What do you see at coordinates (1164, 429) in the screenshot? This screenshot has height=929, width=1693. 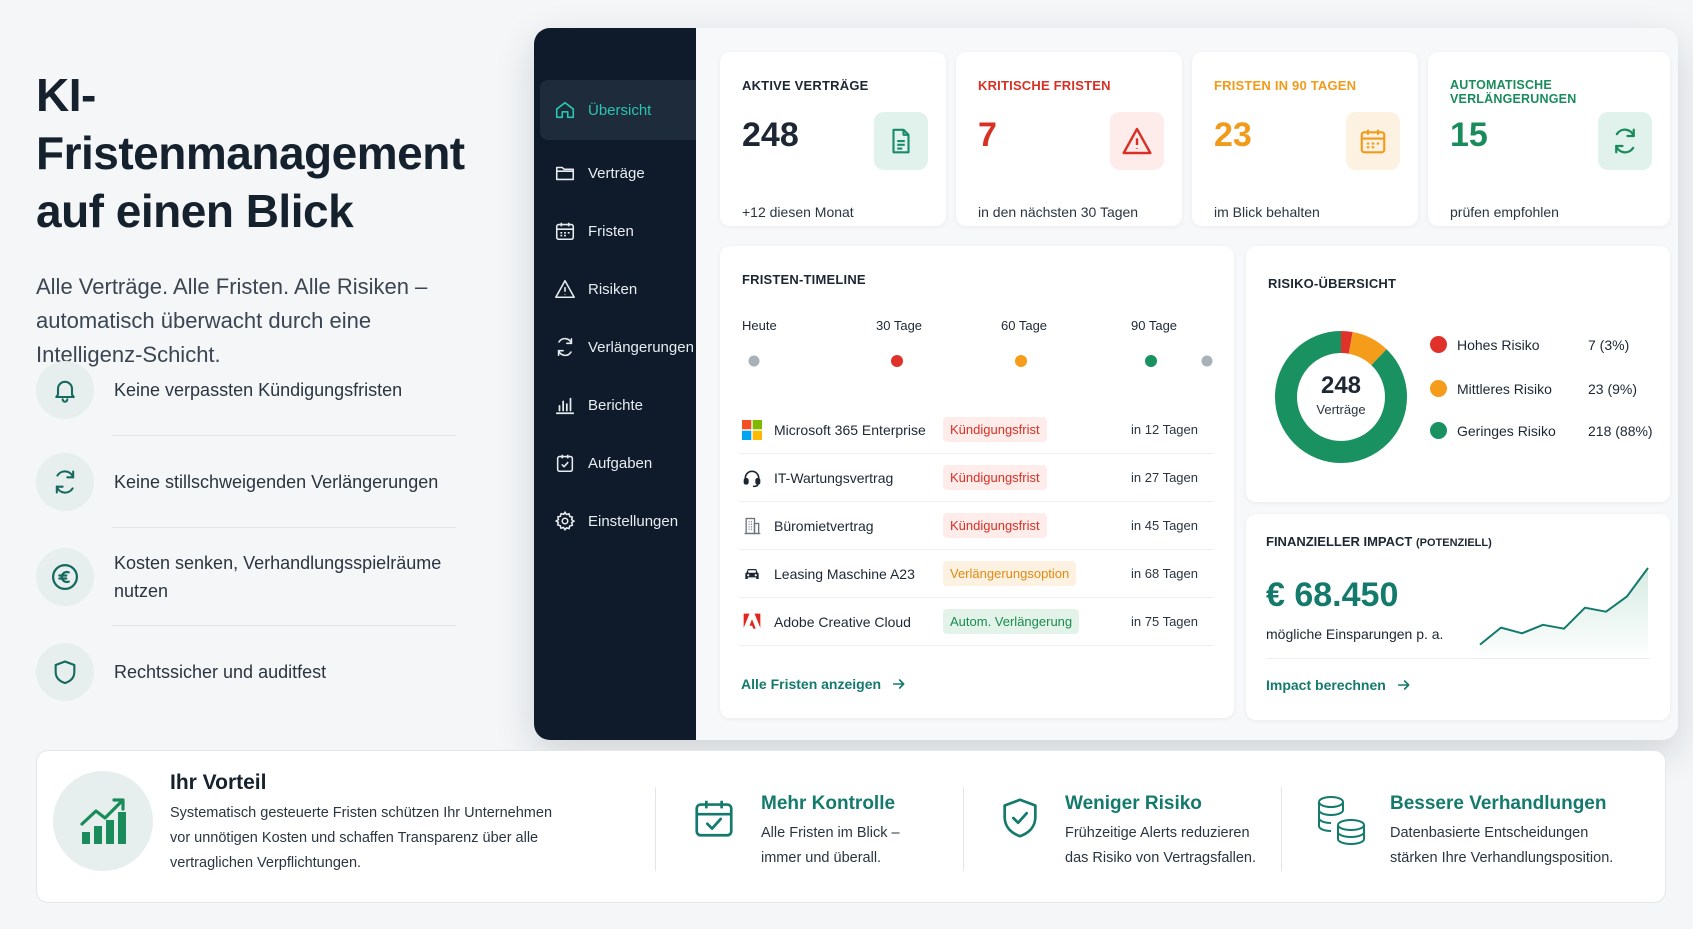 I see `row-due: in 12 Tagen` at bounding box center [1164, 429].